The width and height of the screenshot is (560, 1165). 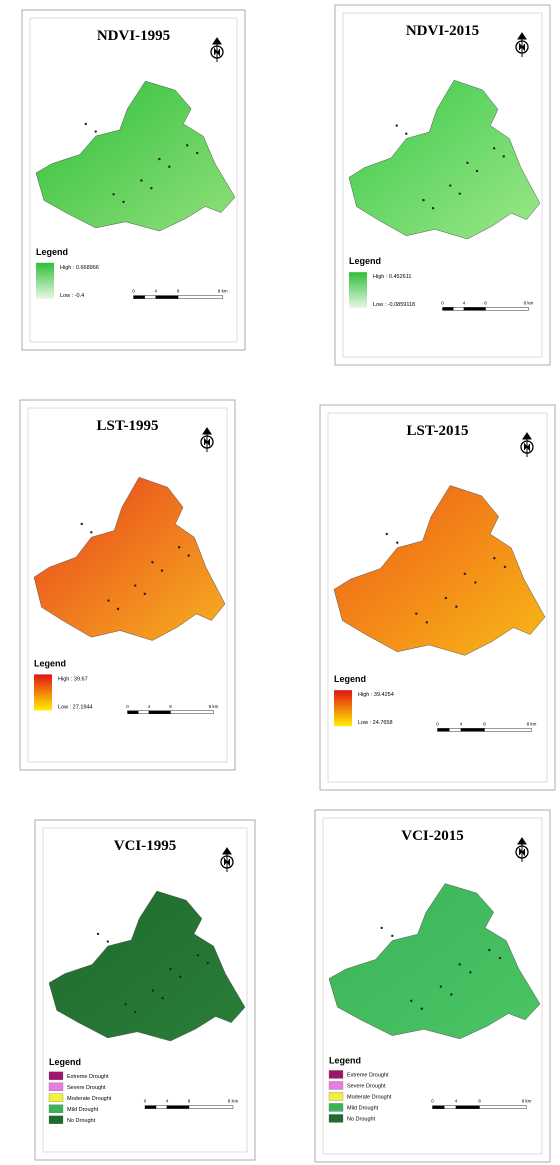 What do you see at coordinates (438, 431) in the screenshot?
I see `map-title: LST-2015` at bounding box center [438, 431].